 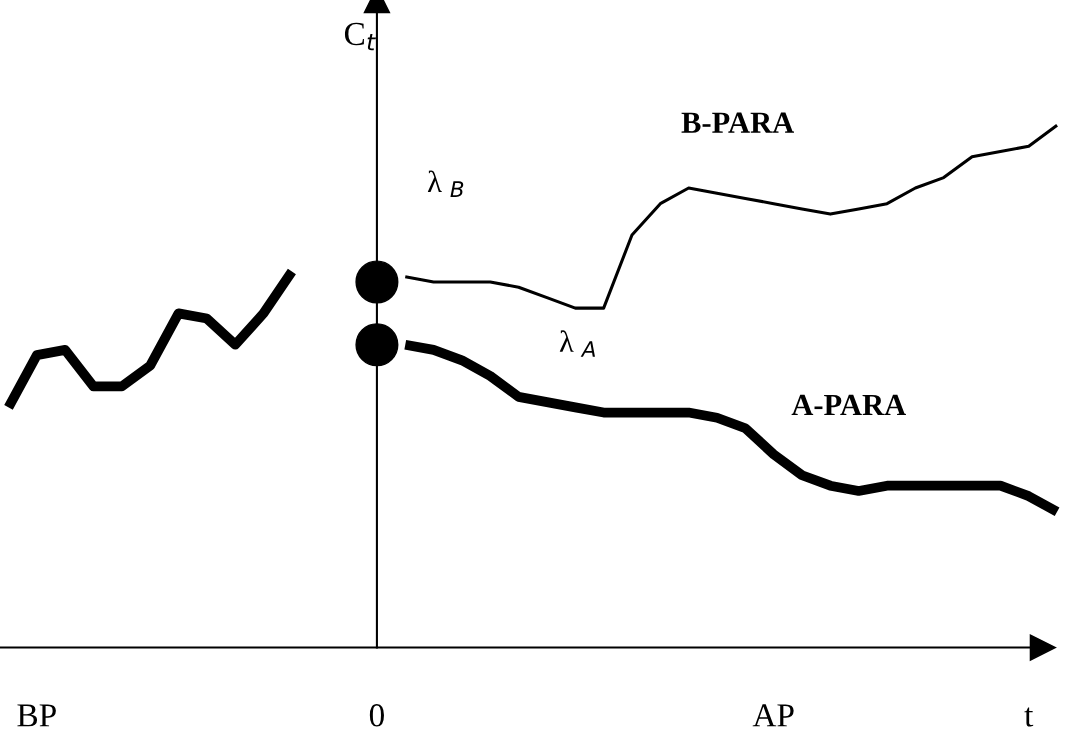 What do you see at coordinates (848, 404) in the screenshot?
I see `series-label: A-PARA` at bounding box center [848, 404].